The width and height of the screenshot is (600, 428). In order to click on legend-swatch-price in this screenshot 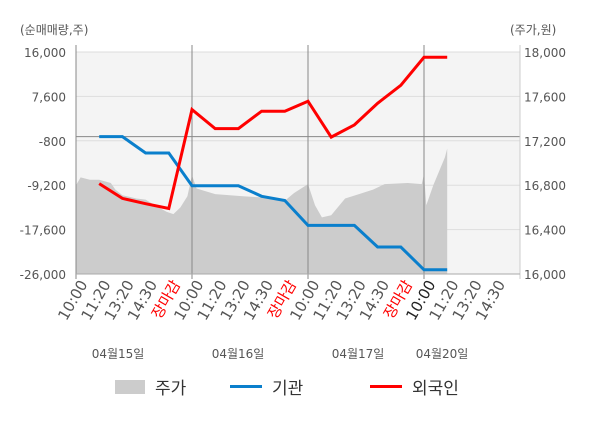, I will do `click(130, 386)`.